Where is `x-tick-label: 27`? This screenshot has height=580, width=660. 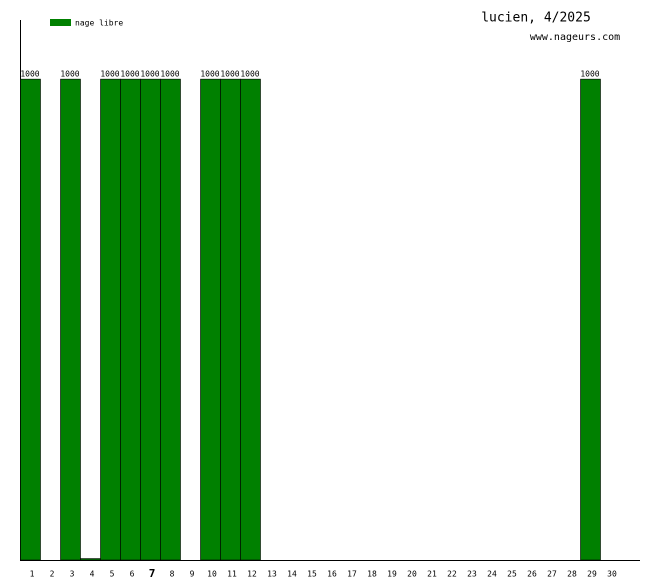 x-tick-label: 27 is located at coordinates (552, 574).